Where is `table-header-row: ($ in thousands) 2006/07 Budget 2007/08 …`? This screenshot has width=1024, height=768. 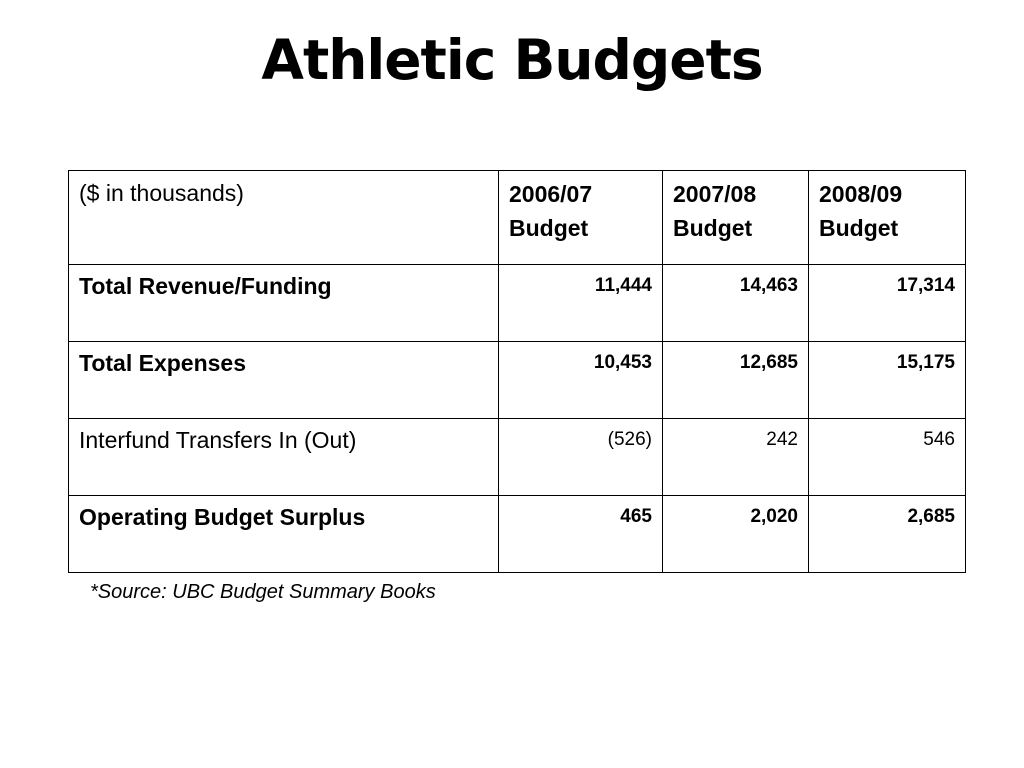 table-header-row: ($ in thousands) 2006/07 Budget 2007/08 … is located at coordinates (517, 217).